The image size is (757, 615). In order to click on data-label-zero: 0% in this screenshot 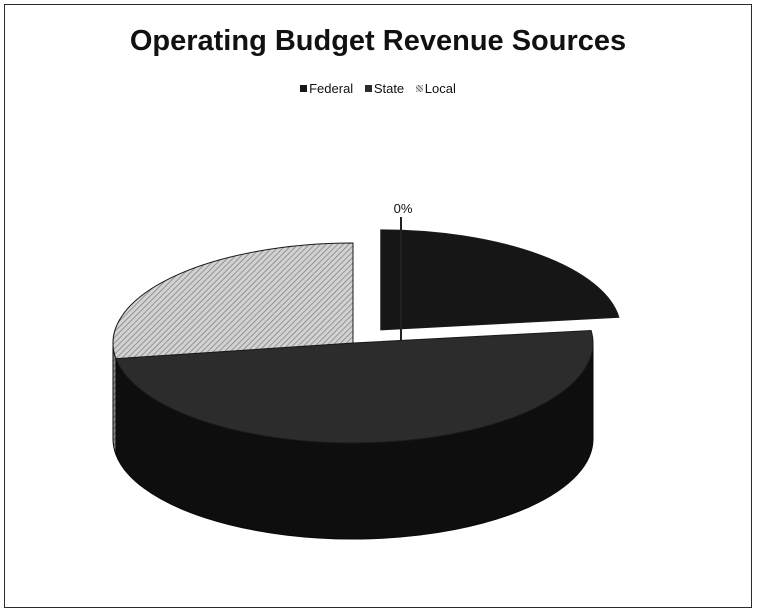, I will do `click(403, 208)`.